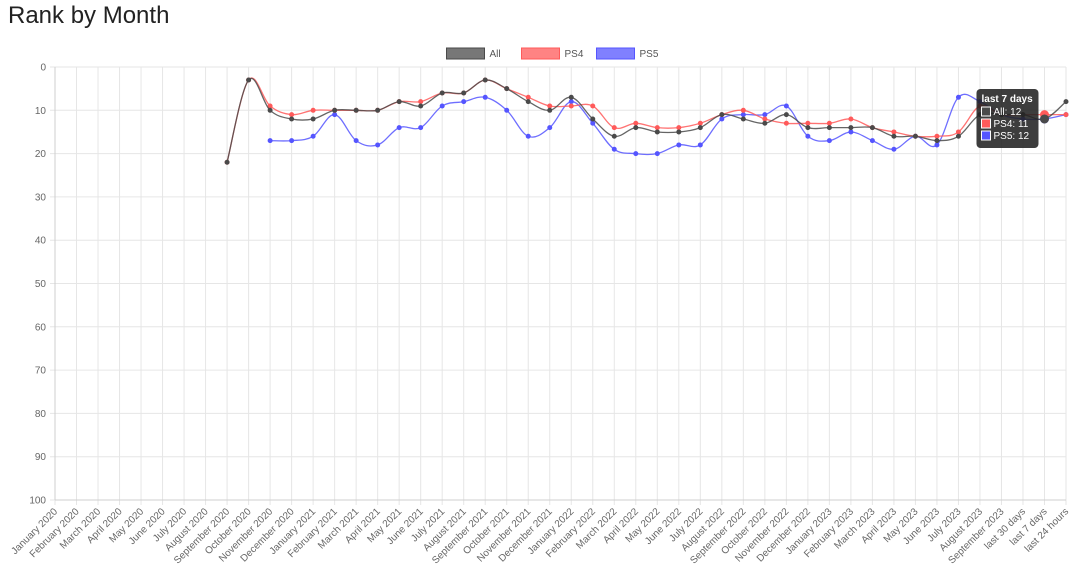  I want to click on tooltip-line: PS5: 12, so click(1011, 136).